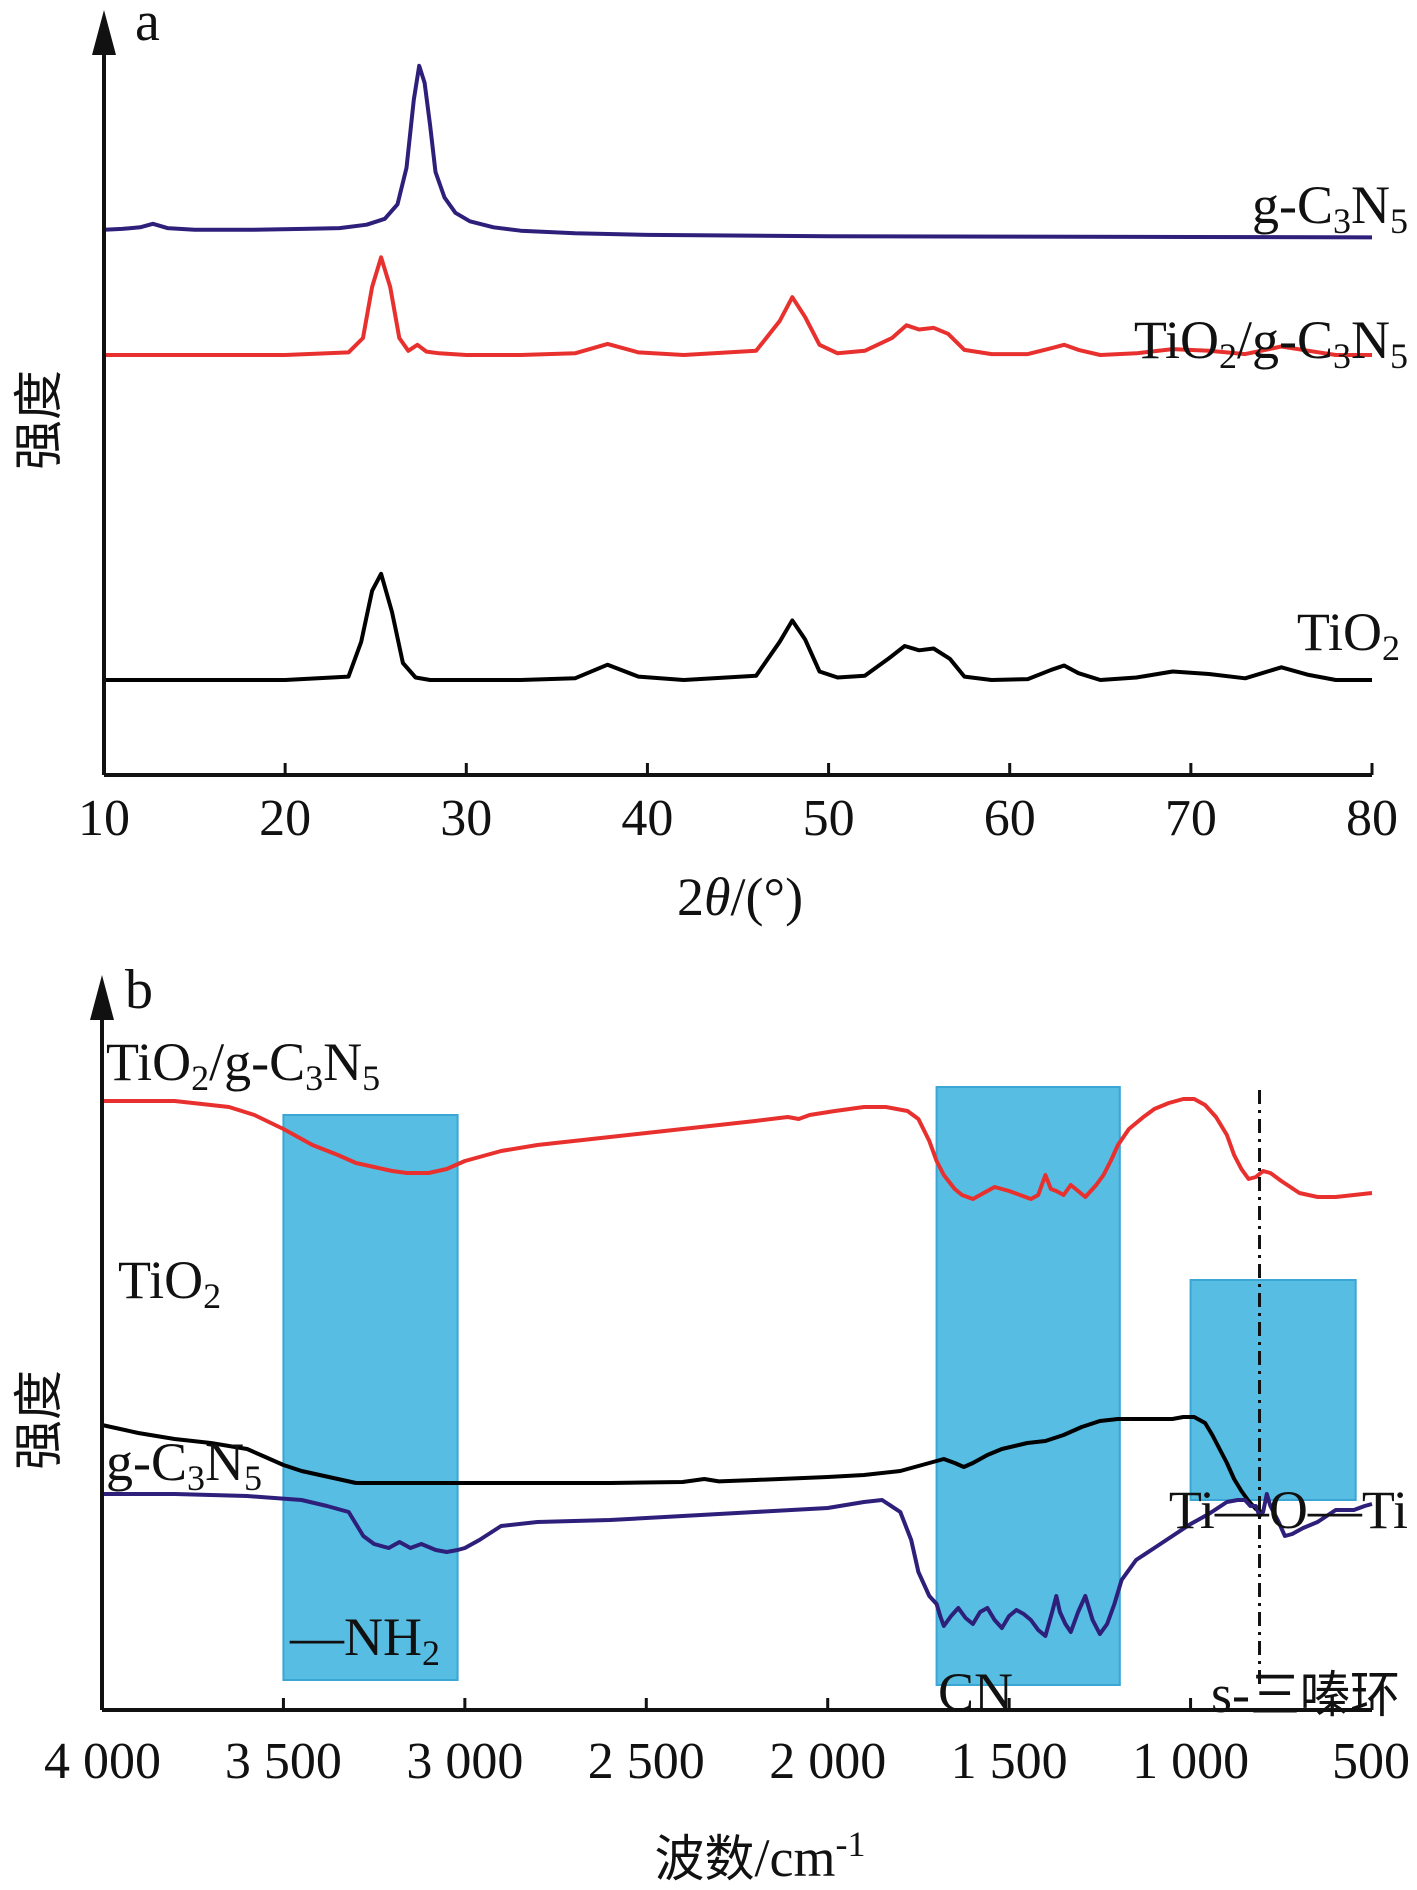 The image size is (1417, 1890). I want to click on panel-a-series-line-g-c3n5, so click(738, 151).